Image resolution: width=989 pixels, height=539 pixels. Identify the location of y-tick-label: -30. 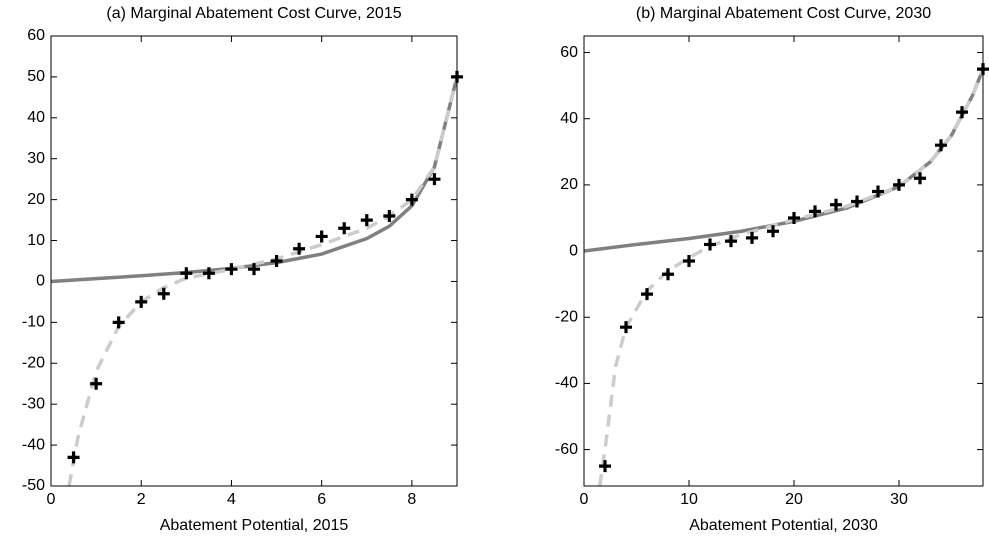
(33, 403).